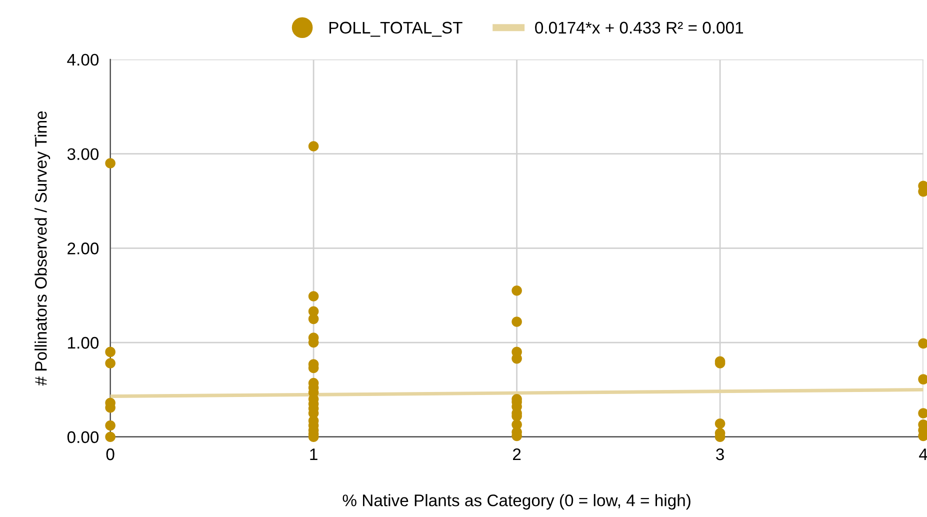 The height and width of the screenshot is (517, 927). I want to click on x-tick-label: 4, so click(923, 454).